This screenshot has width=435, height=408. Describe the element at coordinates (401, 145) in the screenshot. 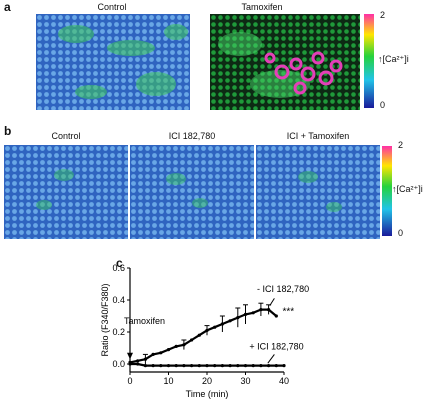

I see `panel-b-colorbar-max: 2` at that location.